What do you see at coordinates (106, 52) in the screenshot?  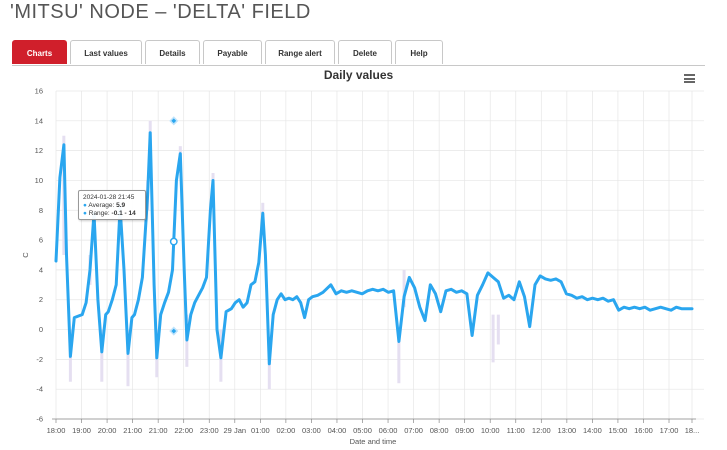 I see `tab-last-values: Last values` at bounding box center [106, 52].